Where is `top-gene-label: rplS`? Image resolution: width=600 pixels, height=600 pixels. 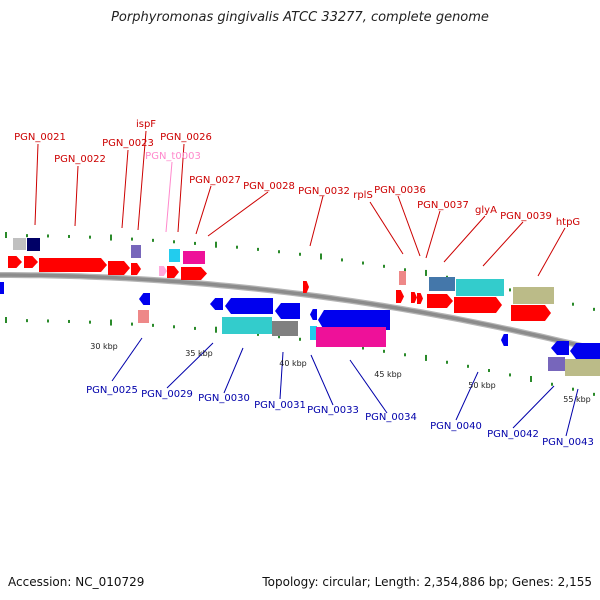
top-gene-label: rplS is located at coordinates (363, 195).